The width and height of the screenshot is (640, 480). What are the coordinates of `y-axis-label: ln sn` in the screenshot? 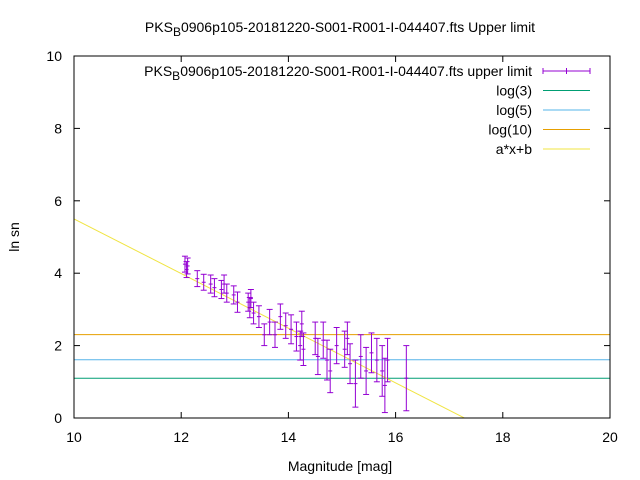 It's located at (14, 237).